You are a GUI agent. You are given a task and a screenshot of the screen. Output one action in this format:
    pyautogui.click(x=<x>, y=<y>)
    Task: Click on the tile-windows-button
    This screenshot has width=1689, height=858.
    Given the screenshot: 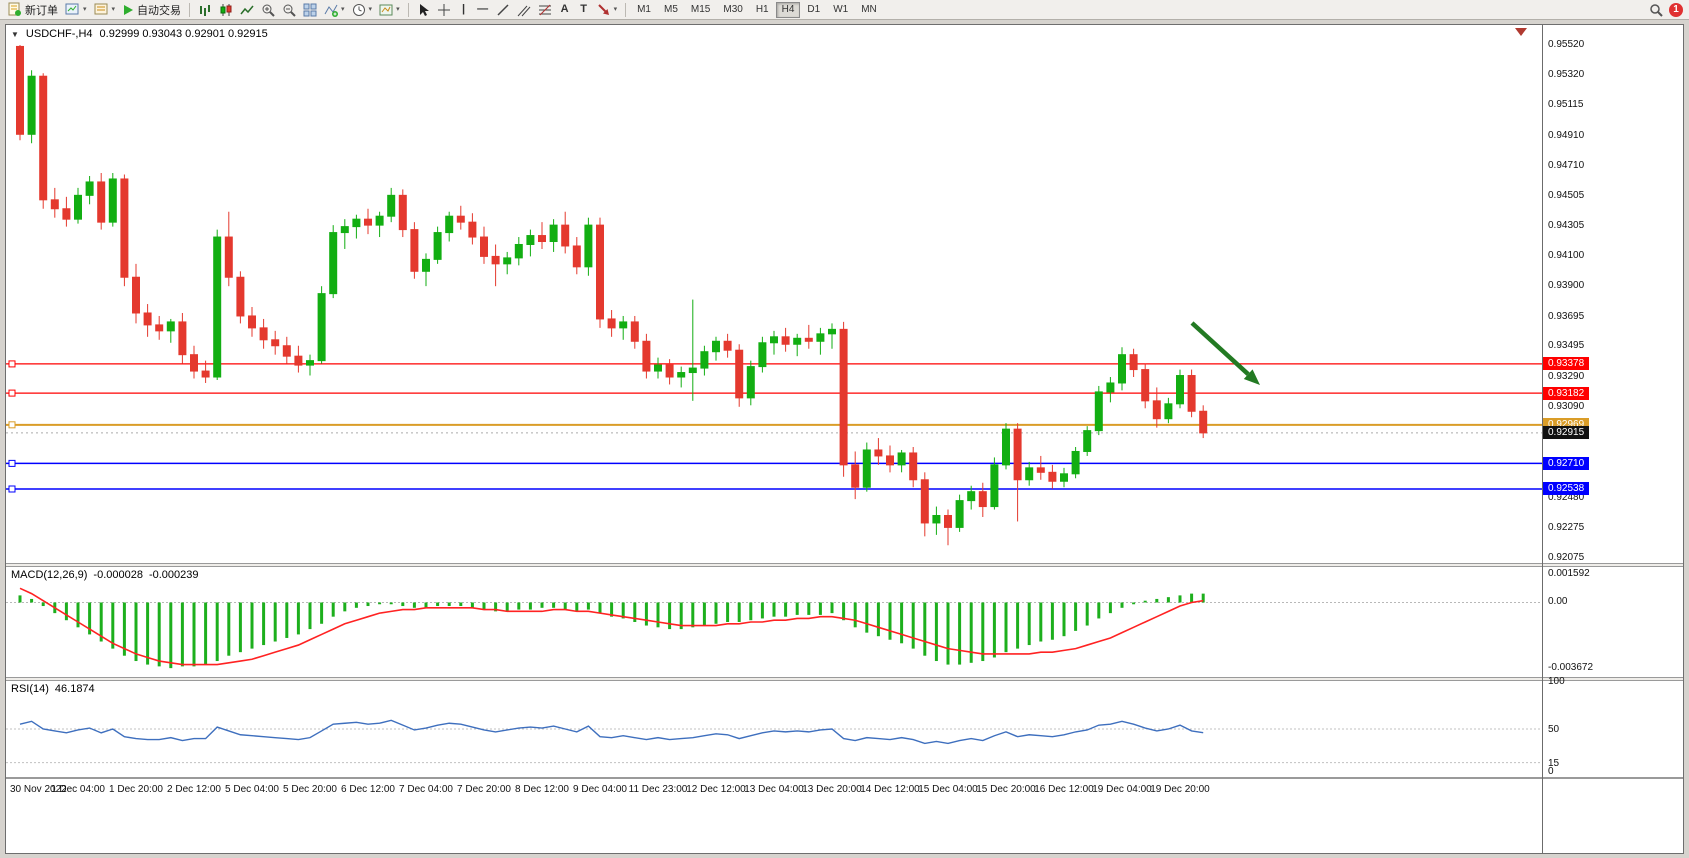 What is the action you would take?
    pyautogui.click(x=310, y=10)
    